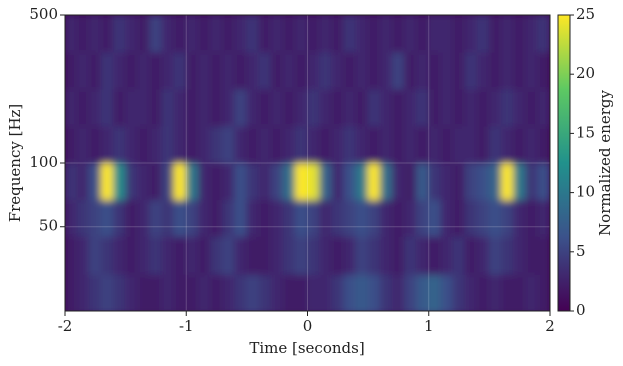 The image size is (623, 366). I want to click on x-tick-label: 0, so click(308, 326).